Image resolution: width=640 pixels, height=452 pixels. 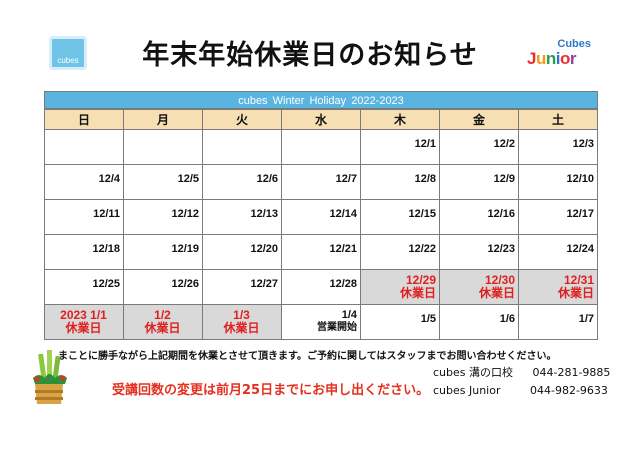 I want to click on day-date: 12/14, so click(x=343, y=214).